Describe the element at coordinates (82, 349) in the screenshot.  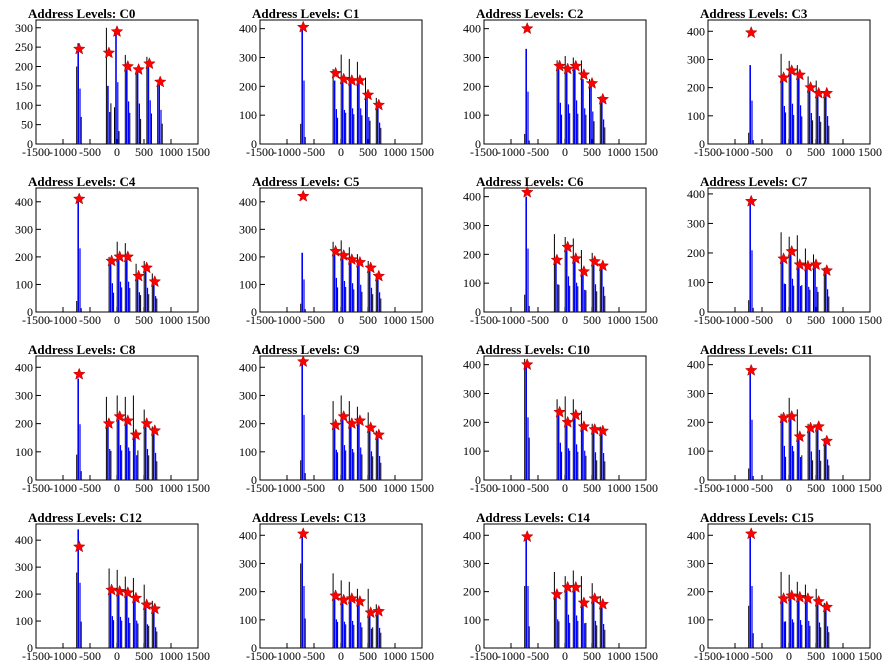
I see `panel-title: Address Levels: C8` at that location.